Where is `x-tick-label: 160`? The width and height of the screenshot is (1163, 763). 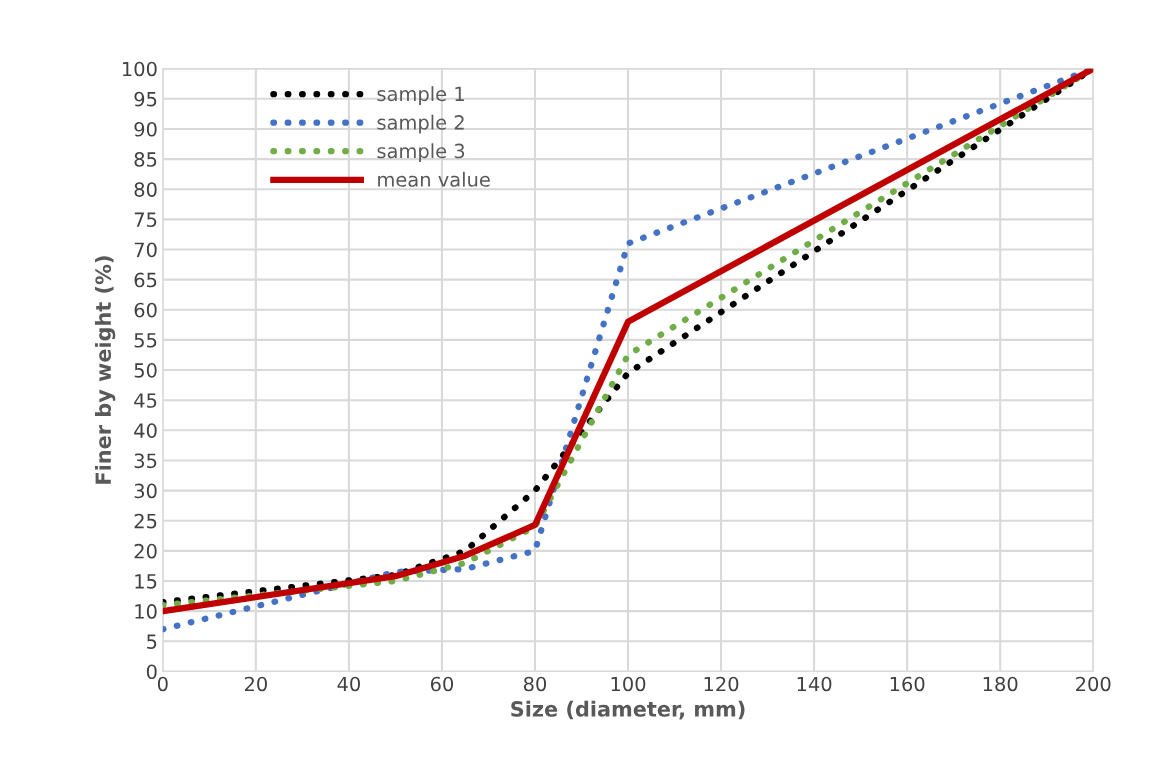 x-tick-label: 160 is located at coordinates (907, 684).